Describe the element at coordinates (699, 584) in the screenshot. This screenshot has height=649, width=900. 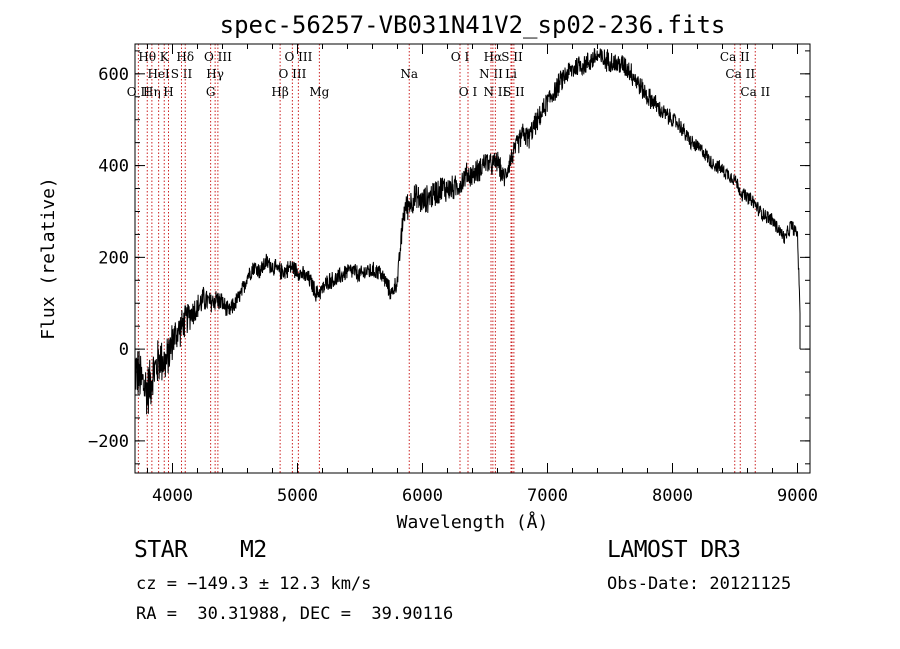
I see `observation-date: Obs-Date: 20121125` at that location.